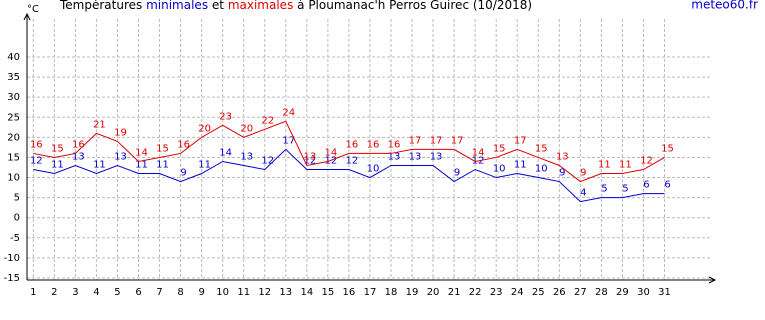  Describe the element at coordinates (27, 16) in the screenshot. I see `y-axis-arrow` at that location.